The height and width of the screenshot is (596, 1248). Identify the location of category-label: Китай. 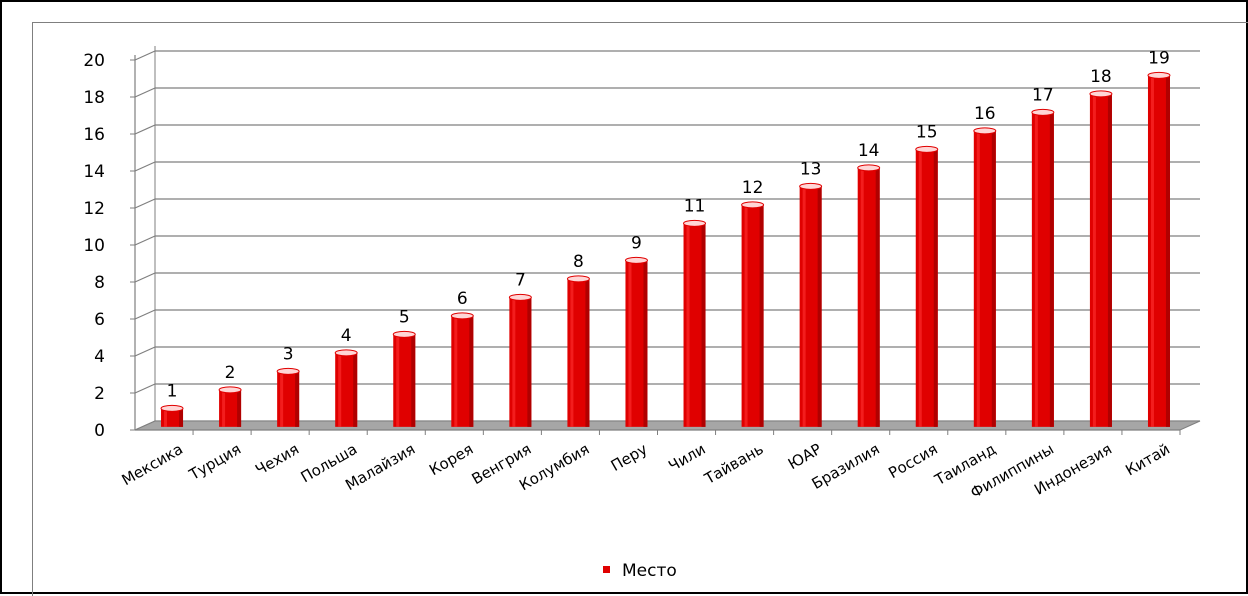
(1147, 460).